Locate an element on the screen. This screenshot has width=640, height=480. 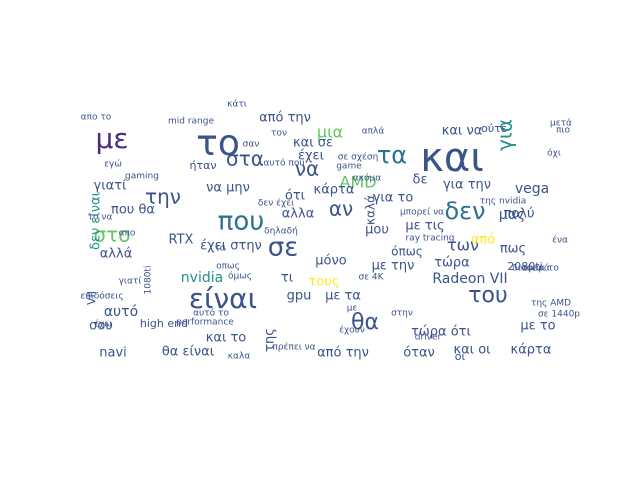
word: το is located at coordinates (218, 143).